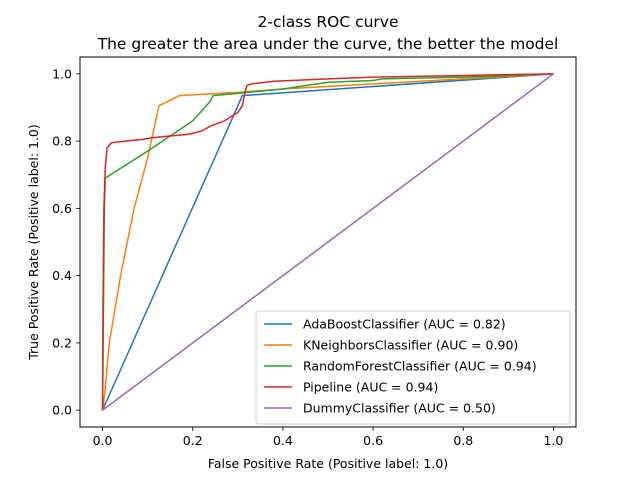  Describe the element at coordinates (62, 342) in the screenshot. I see `y-tick-label: 0.2` at that location.